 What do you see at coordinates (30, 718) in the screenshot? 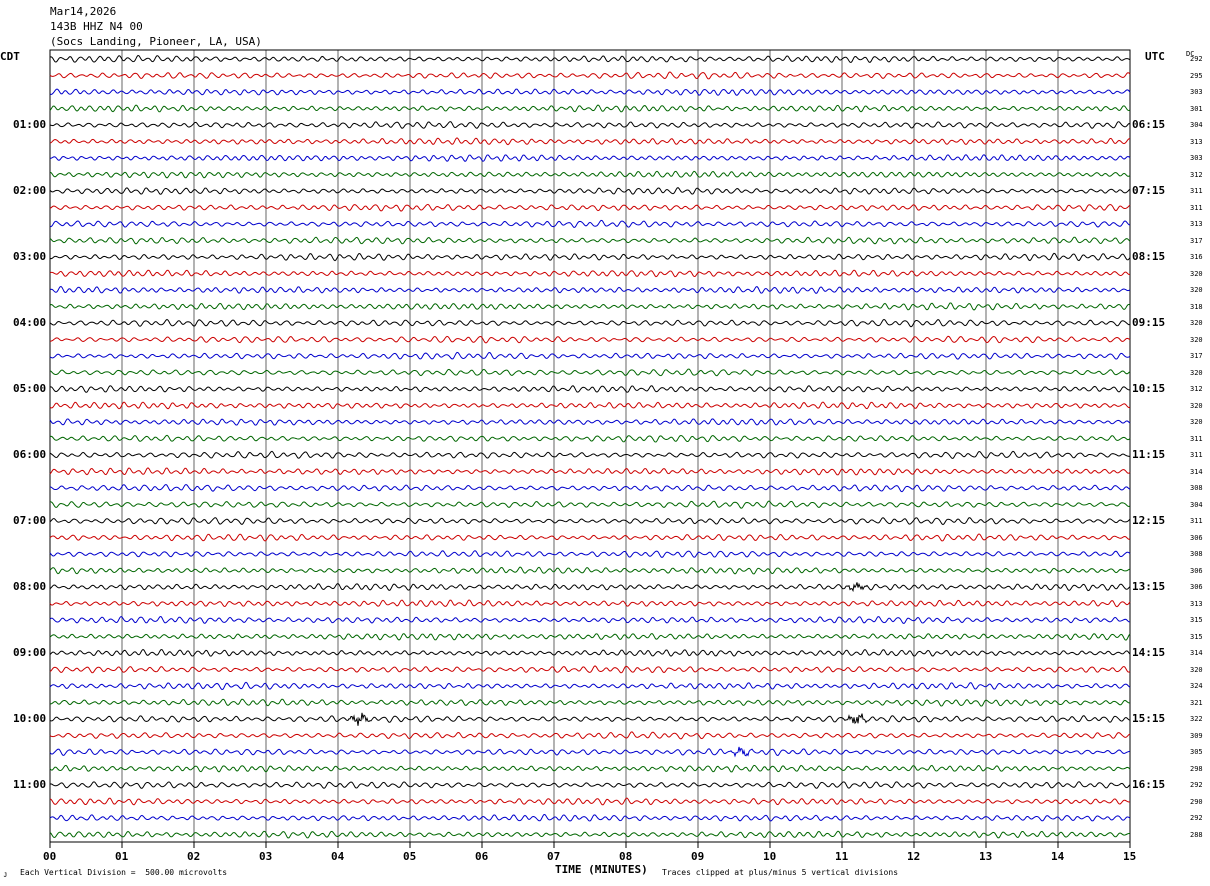
I see `hour-label-left: 10:00` at bounding box center [30, 718].